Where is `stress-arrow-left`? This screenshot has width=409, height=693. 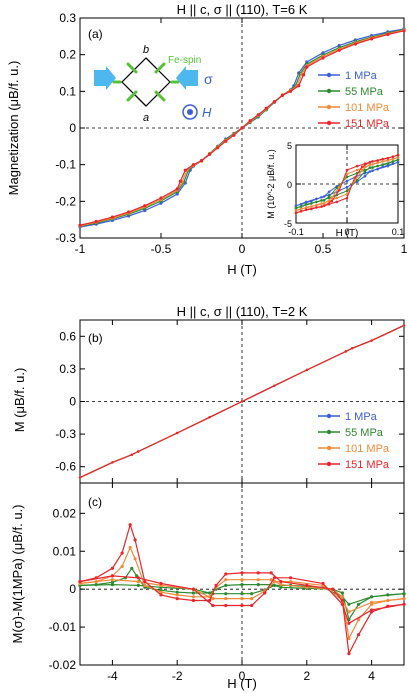 stress-arrow-left is located at coordinates (105, 78).